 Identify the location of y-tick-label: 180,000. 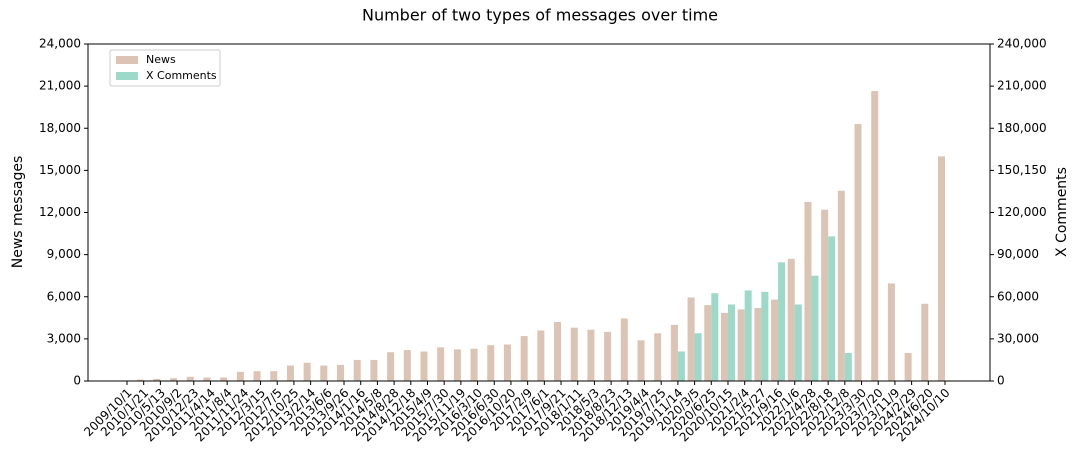
(1022, 128).